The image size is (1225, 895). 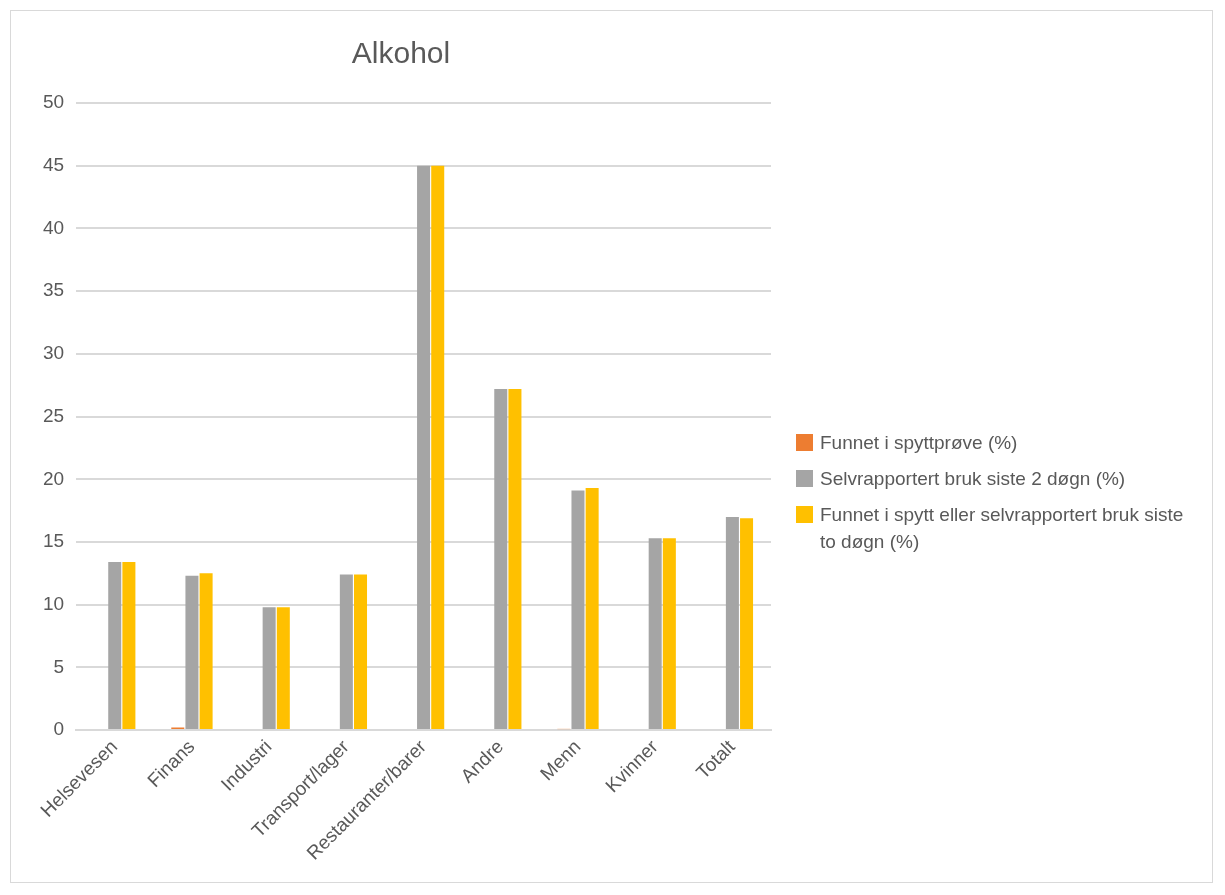 What do you see at coordinates (53, 478) in the screenshot?
I see `y-tick-label: 20` at bounding box center [53, 478].